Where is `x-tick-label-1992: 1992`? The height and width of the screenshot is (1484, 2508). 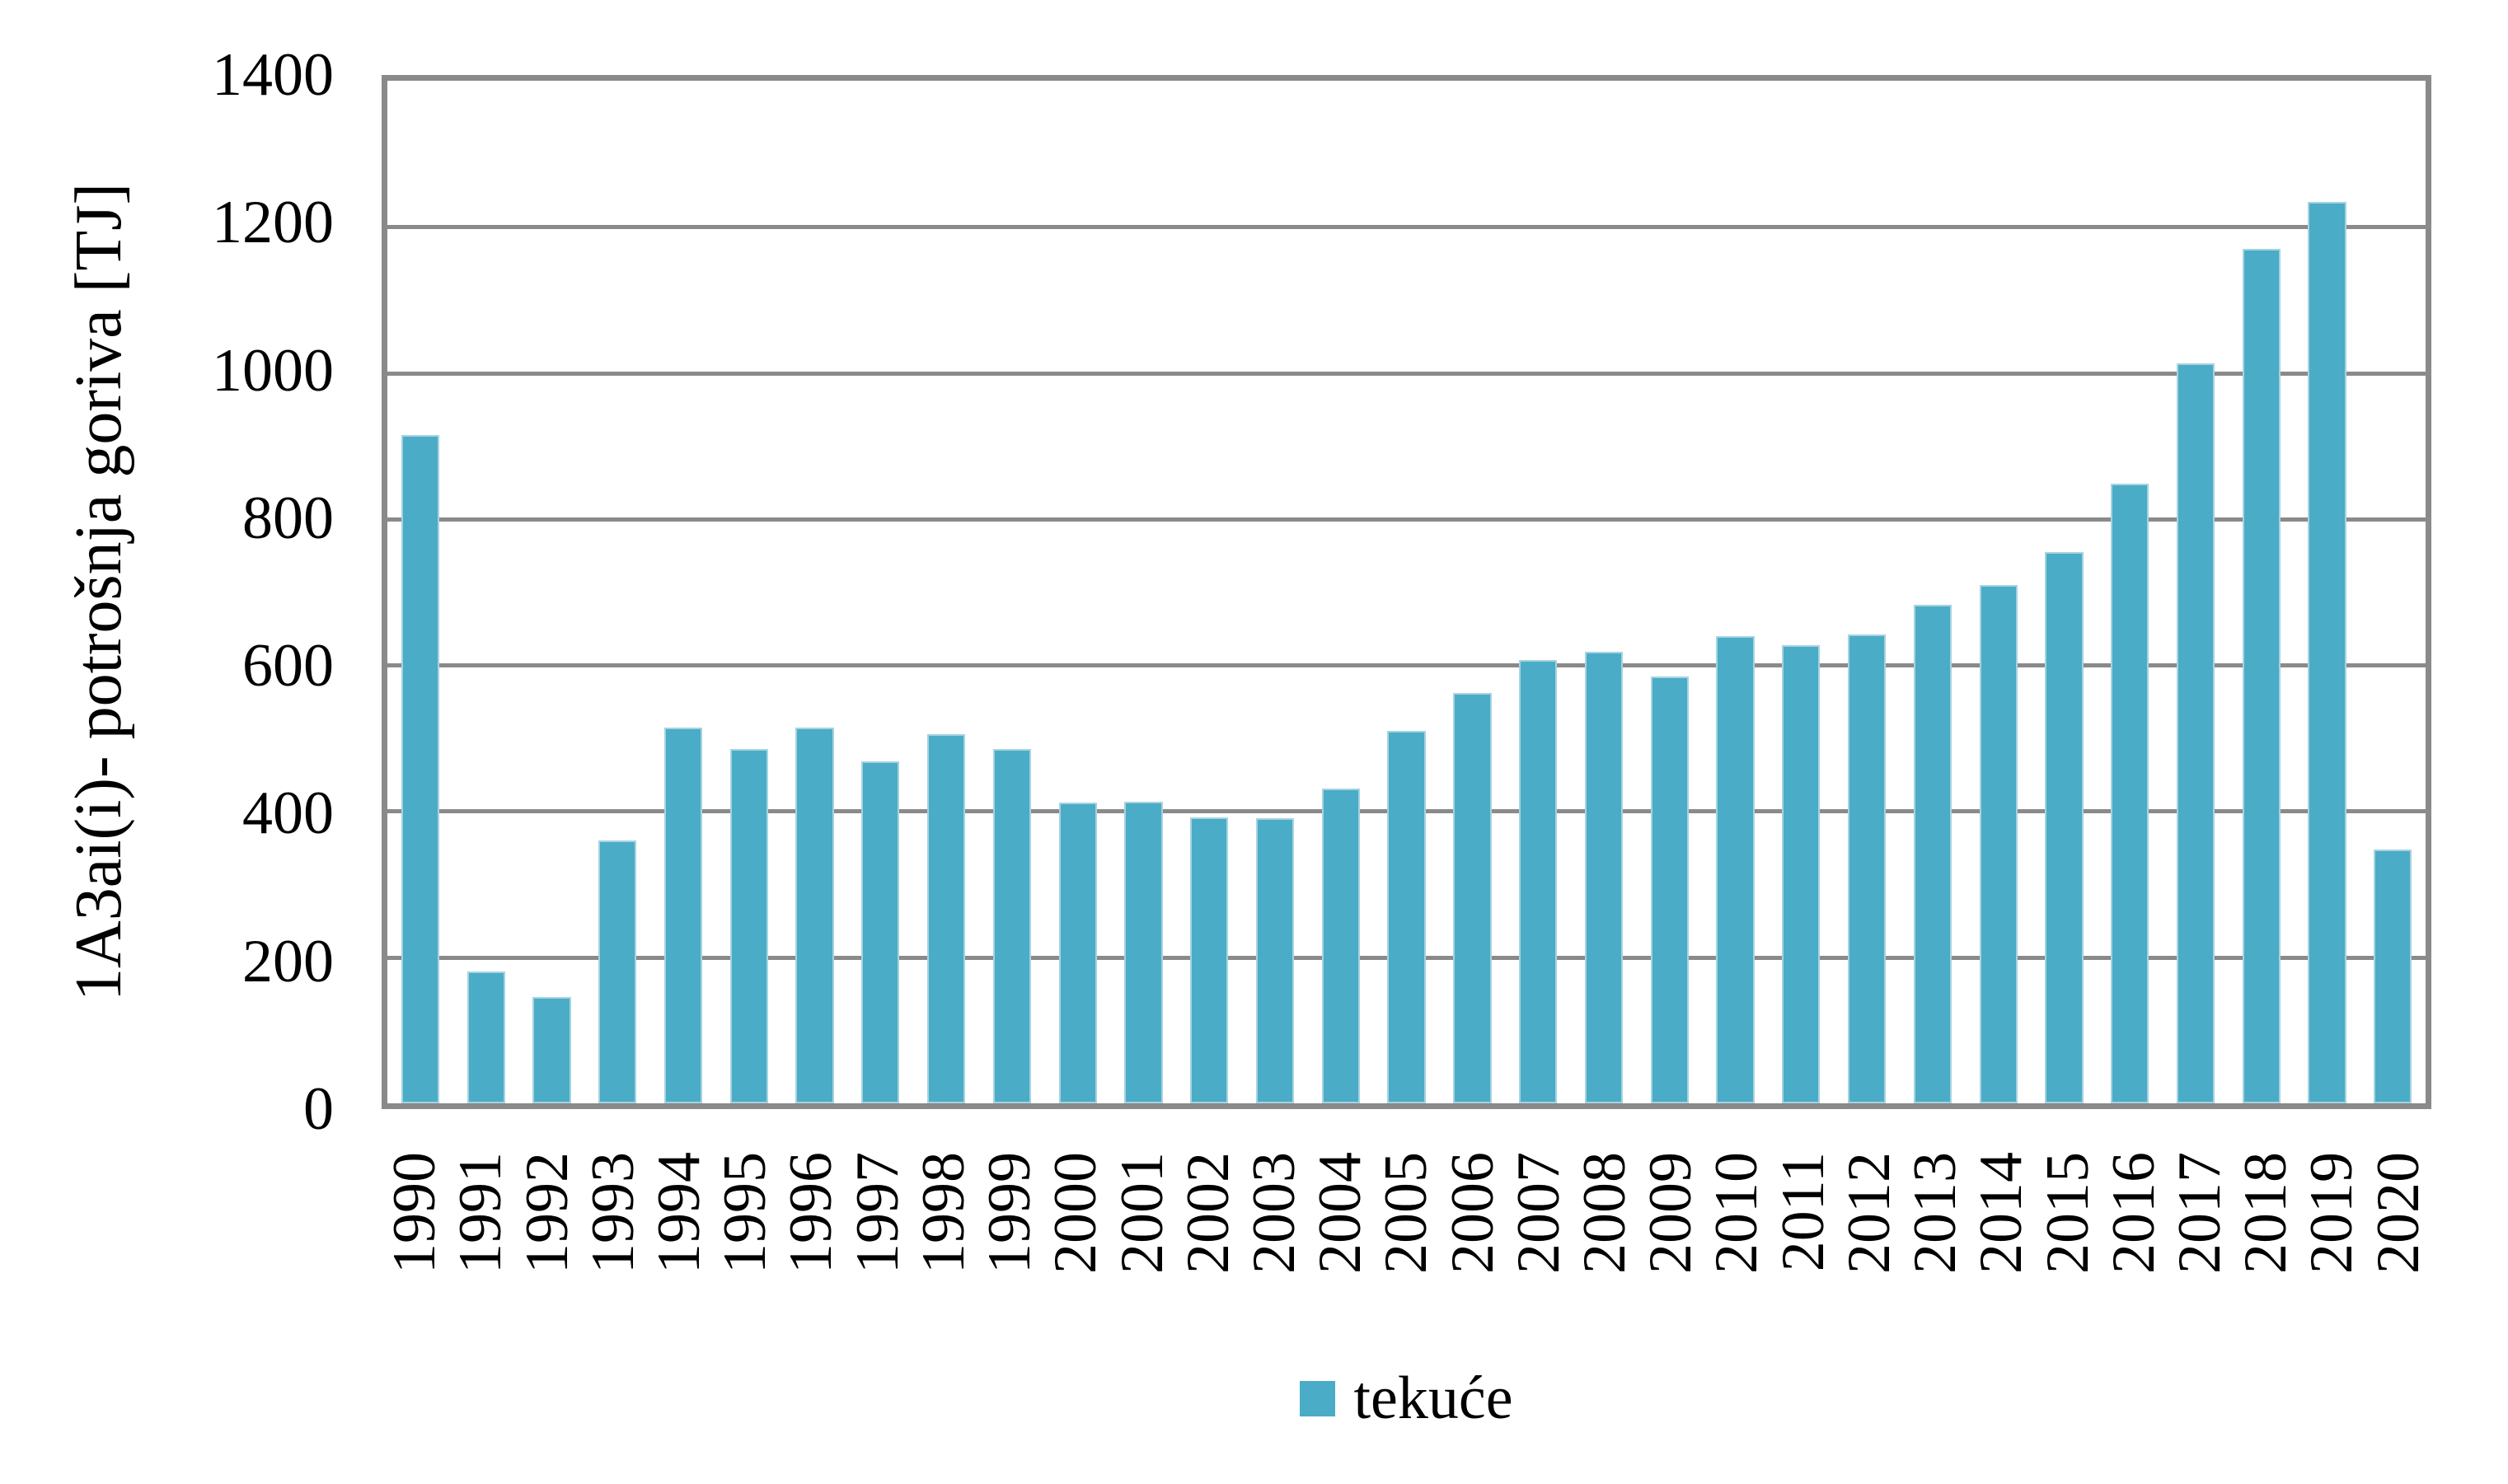
x-tick-label-1992: 1992 is located at coordinates (547, 1213).